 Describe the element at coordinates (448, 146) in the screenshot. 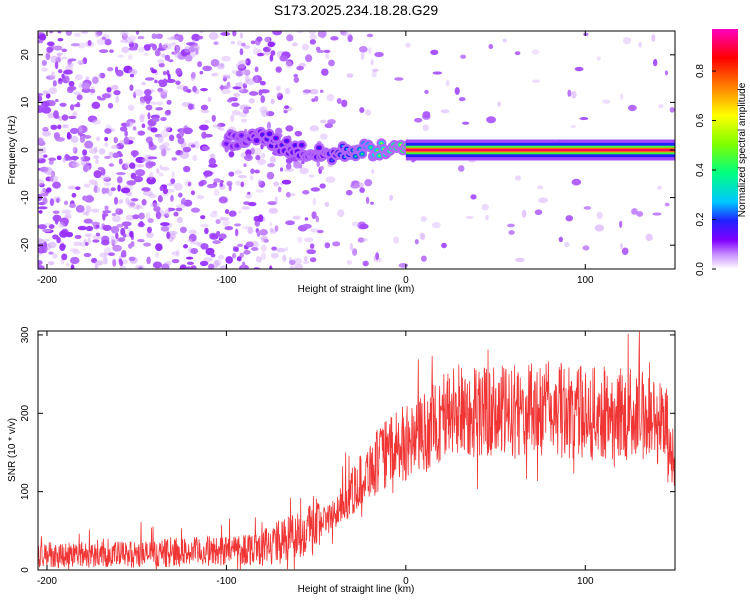

I see `spectrogram-ridge` at that location.